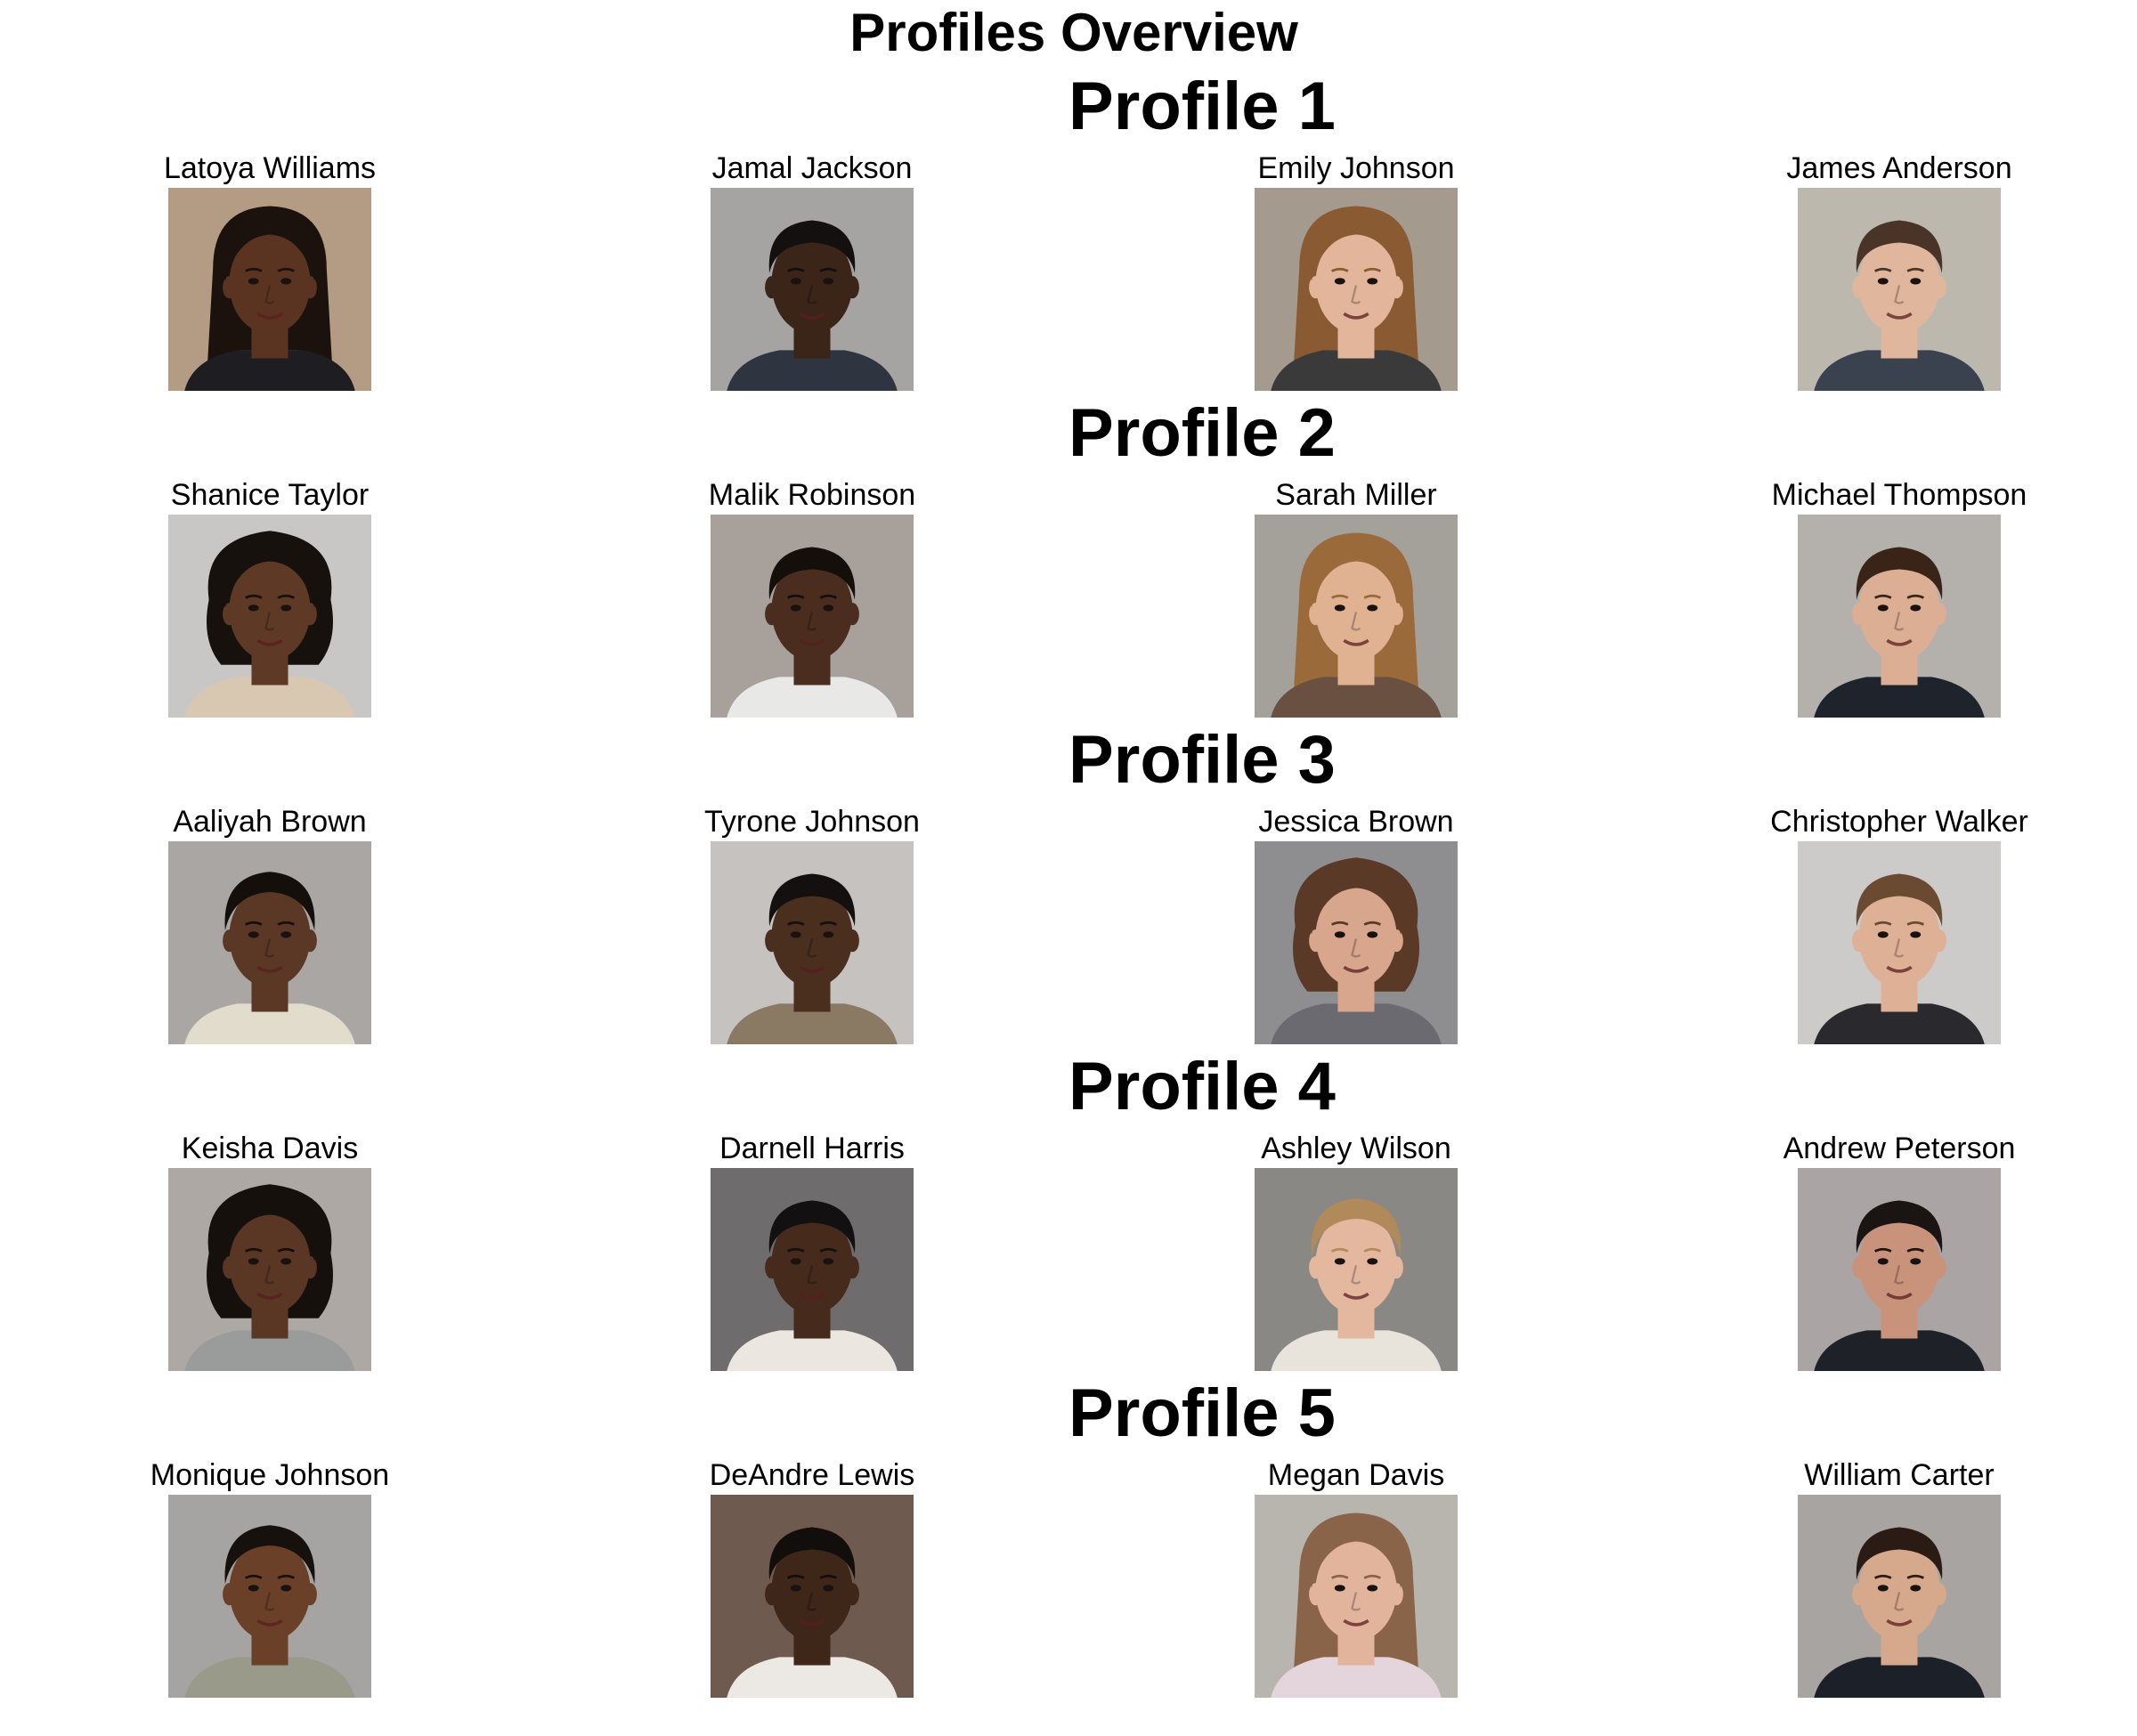 Image resolution: width=2137 pixels, height=1736 pixels. Describe the element at coordinates (1899, 168) in the screenshot. I see `person-name: James Anderson` at that location.